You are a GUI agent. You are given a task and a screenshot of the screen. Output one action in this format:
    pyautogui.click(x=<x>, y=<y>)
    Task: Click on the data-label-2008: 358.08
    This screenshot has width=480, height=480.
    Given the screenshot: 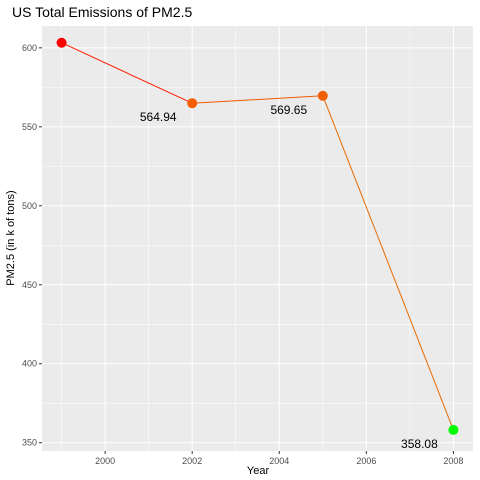 What is the action you would take?
    pyautogui.click(x=419, y=444)
    